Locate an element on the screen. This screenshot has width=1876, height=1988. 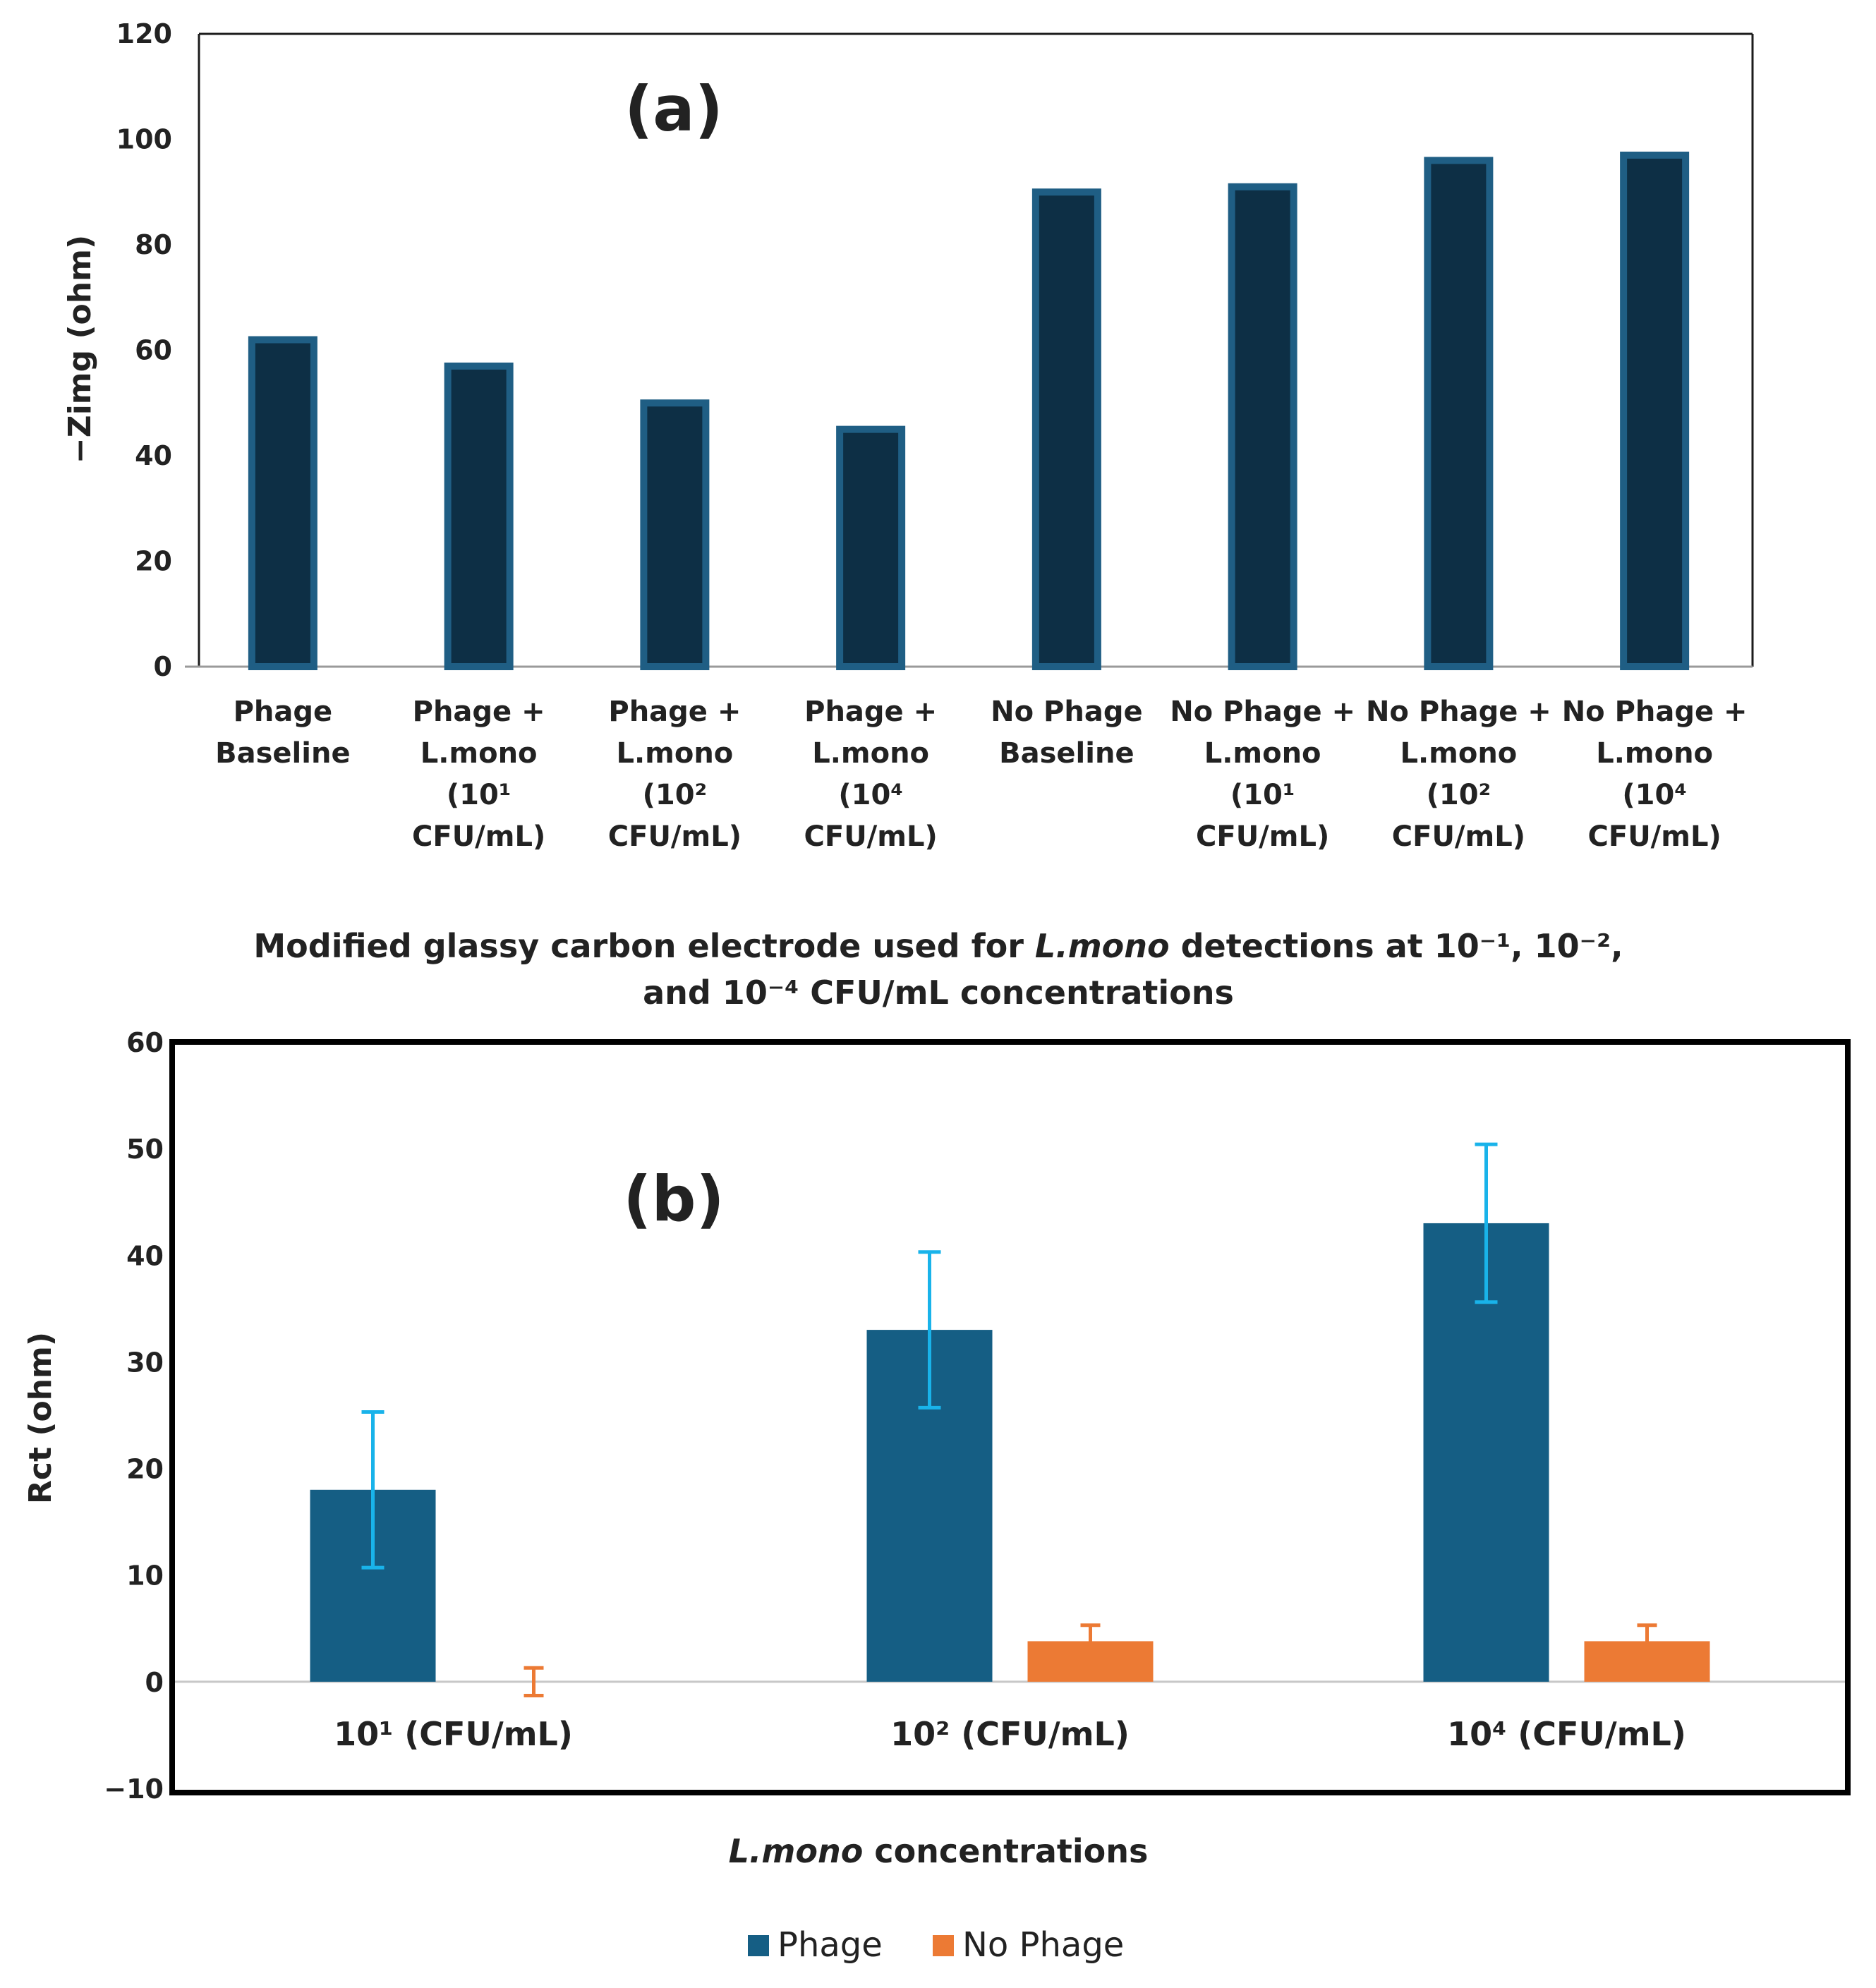
chart-b-y-tick-label: −10 is located at coordinates (134, 1790).